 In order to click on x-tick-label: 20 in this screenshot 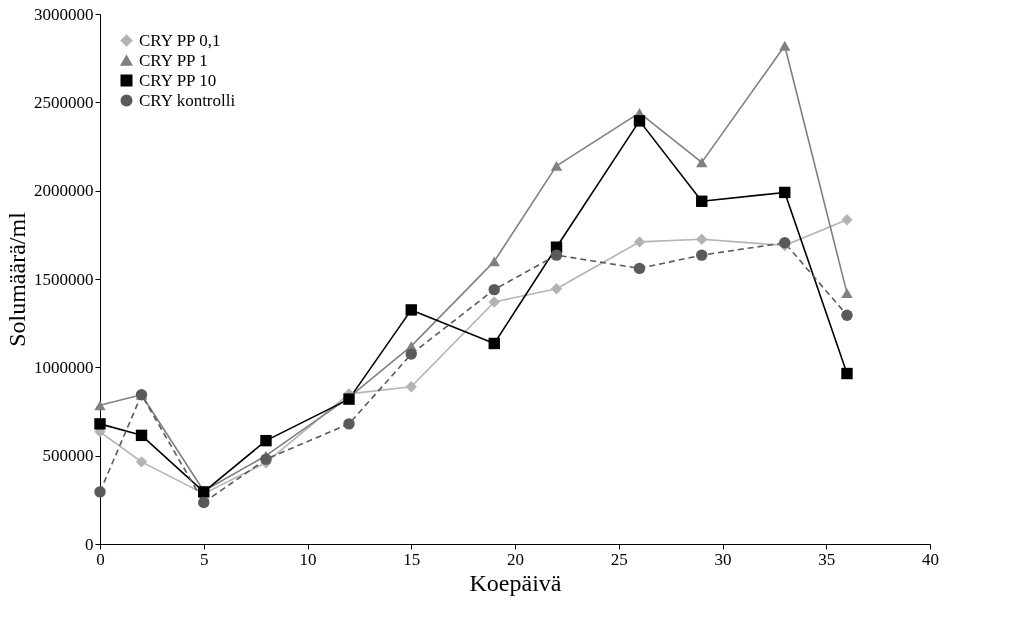, I will do `click(515, 559)`.